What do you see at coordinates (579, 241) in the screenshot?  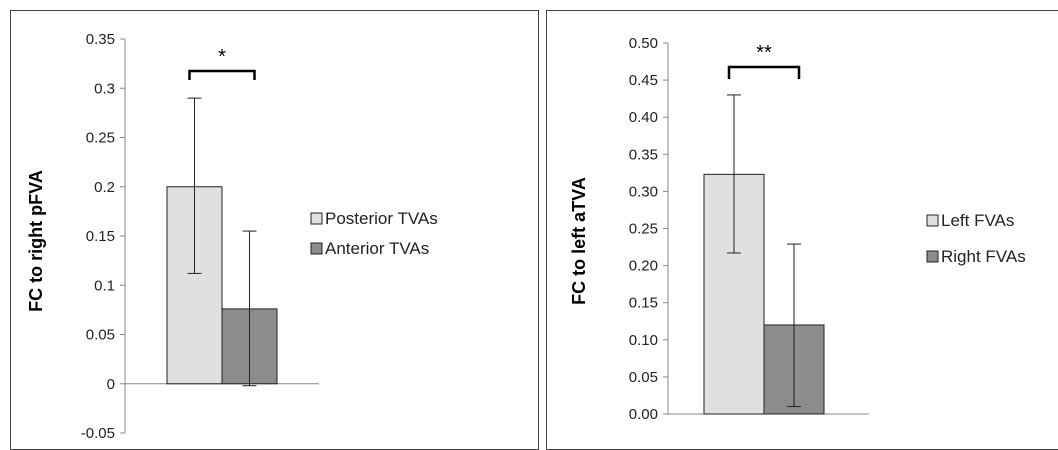 I see `y-axis-label: FC to left aTVA` at bounding box center [579, 241].